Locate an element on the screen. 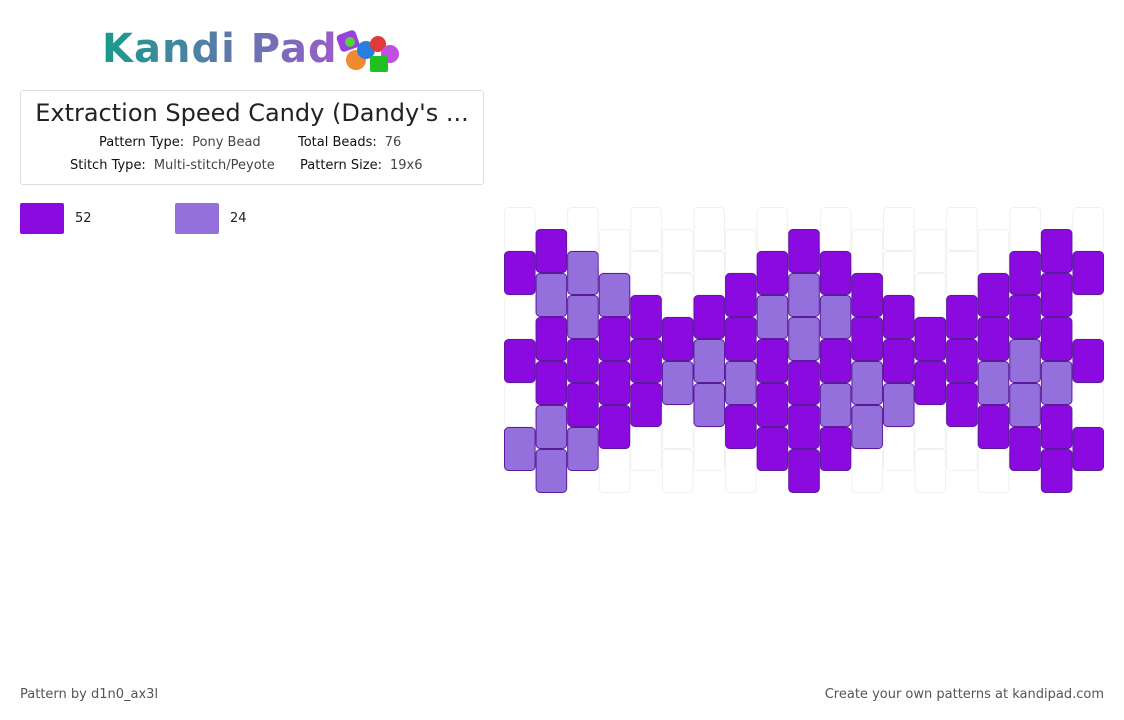  field-label: Pattern Size: is located at coordinates (341, 165).